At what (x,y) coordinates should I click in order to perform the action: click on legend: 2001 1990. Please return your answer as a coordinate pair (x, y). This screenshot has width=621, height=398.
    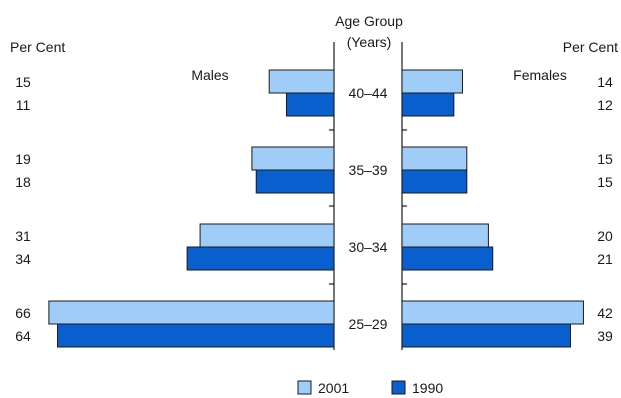
    Looking at the image, I should click on (370, 388).